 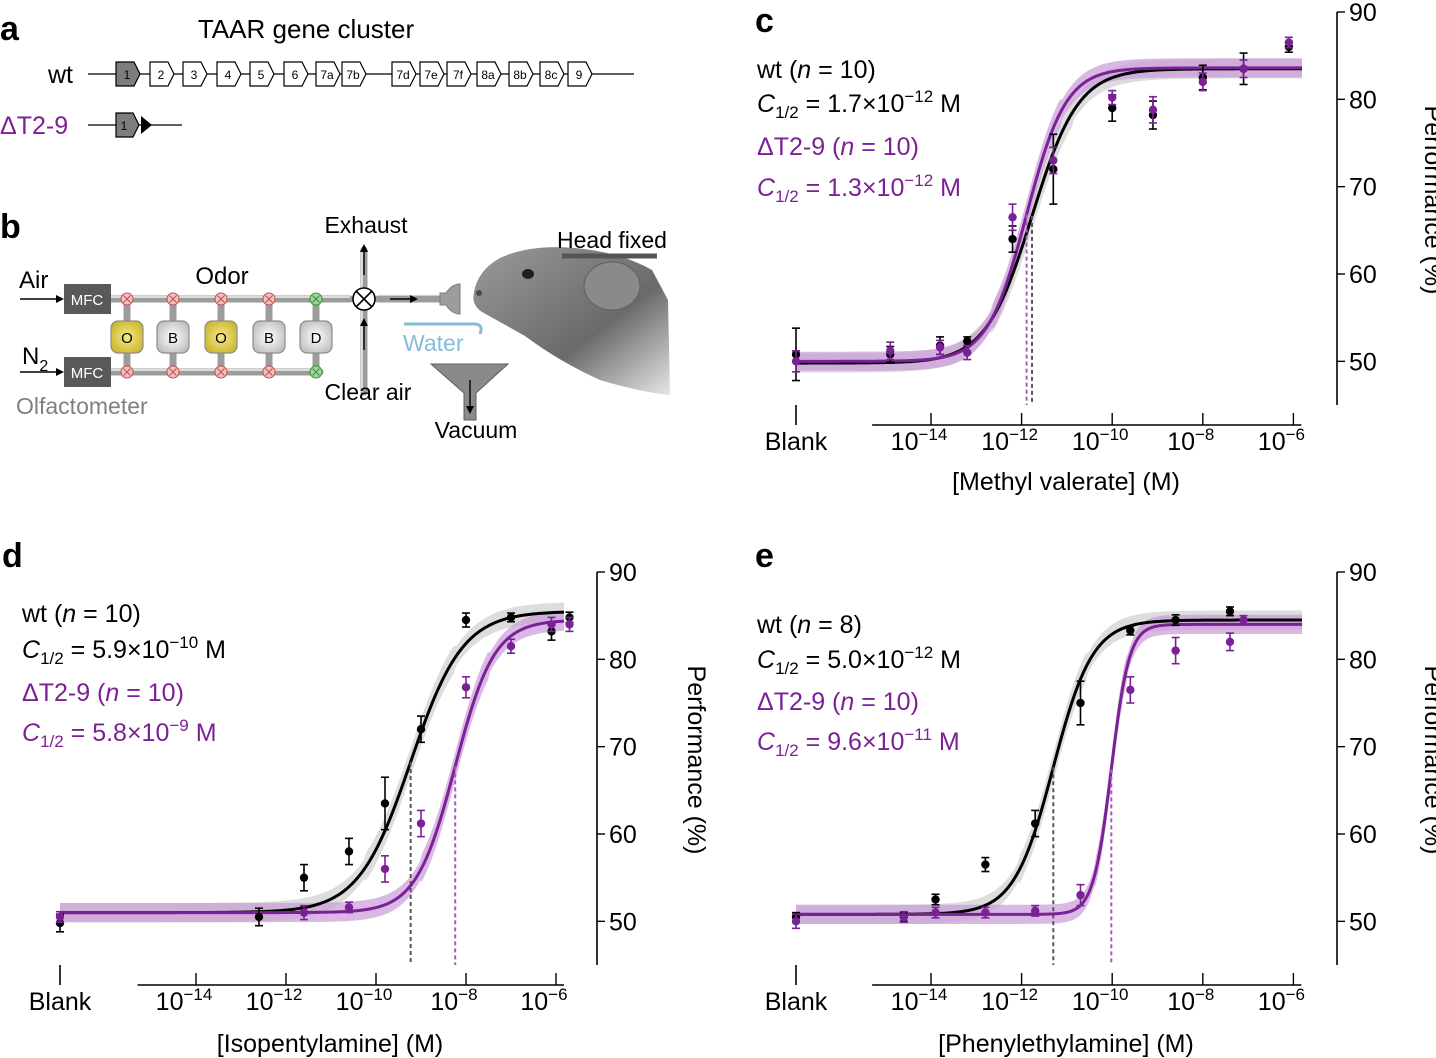 What do you see at coordinates (33, 280) in the screenshot?
I see `air-label: Air` at bounding box center [33, 280].